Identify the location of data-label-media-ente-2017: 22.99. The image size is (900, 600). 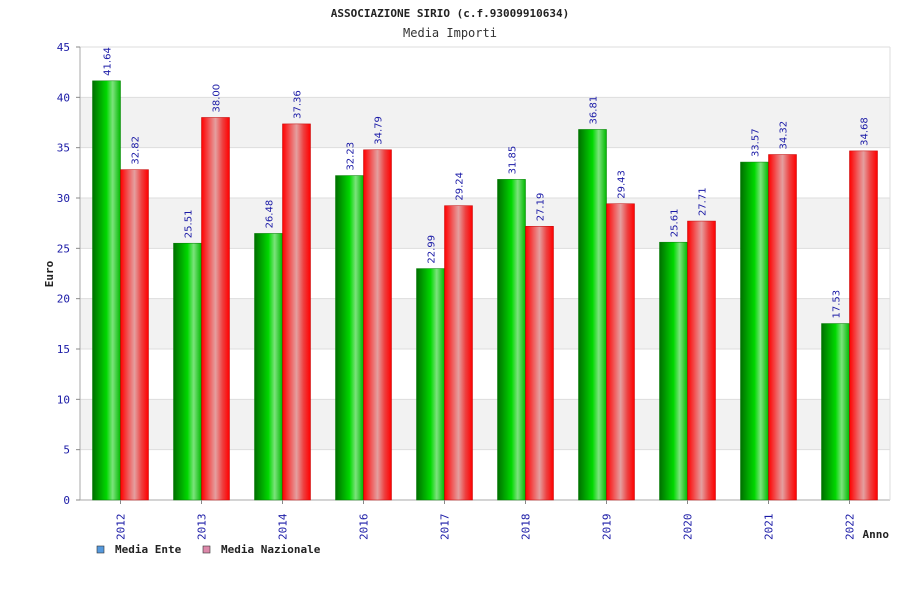
(432, 249).